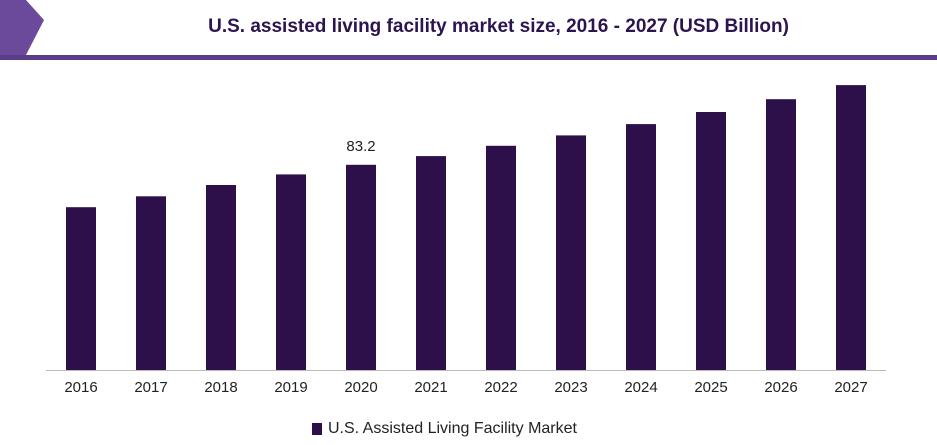 The width and height of the screenshot is (937, 445). I want to click on x-tick-label-2021: 2021, so click(430, 387).